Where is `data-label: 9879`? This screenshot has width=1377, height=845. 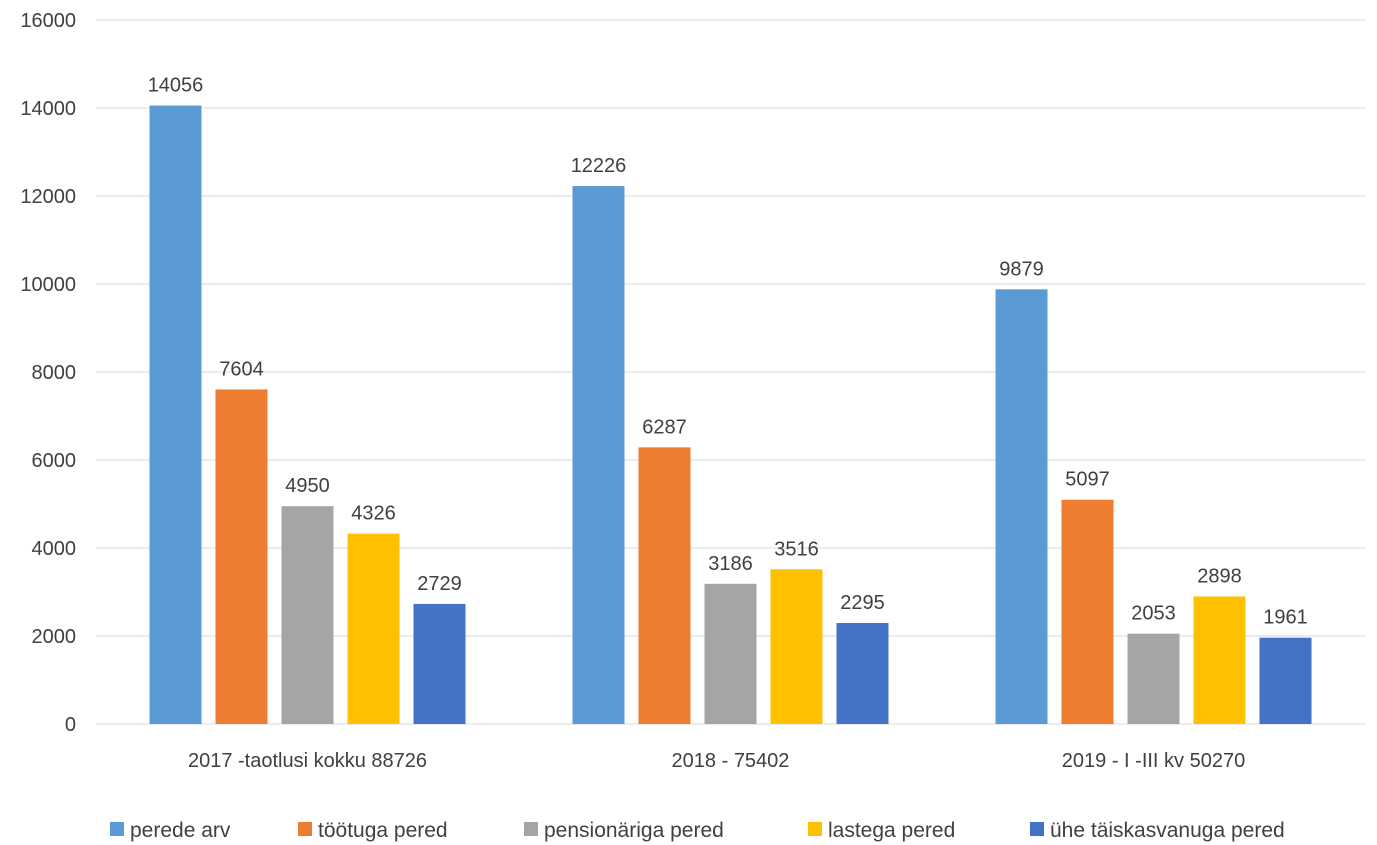 data-label: 9879 is located at coordinates (1021, 269).